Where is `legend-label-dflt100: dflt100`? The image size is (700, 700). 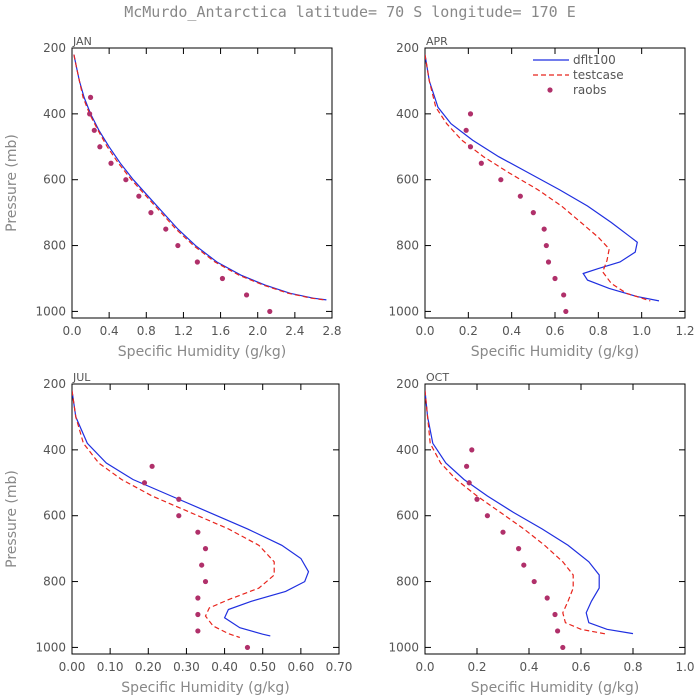 legend-label-dflt100: dflt100 is located at coordinates (594, 60).